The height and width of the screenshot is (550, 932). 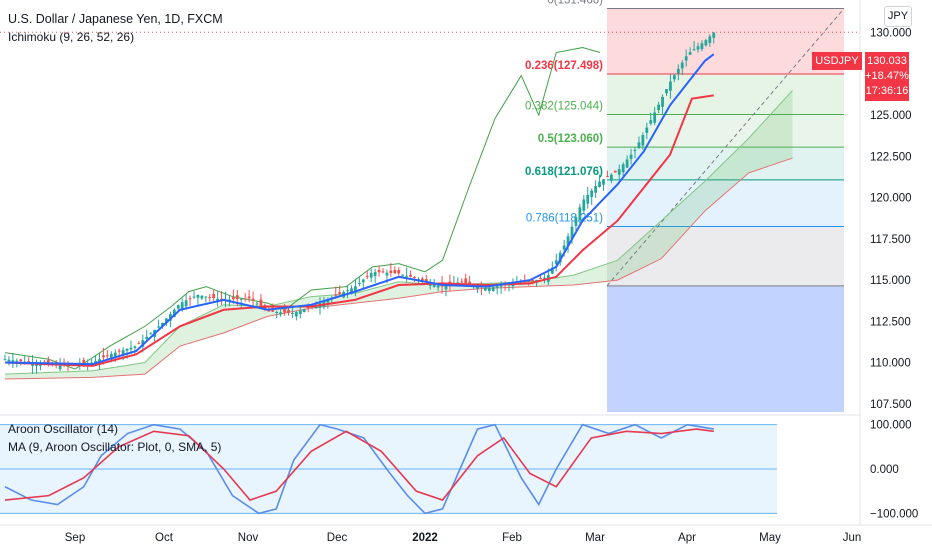 I want to click on price-tick-label: 130.000, so click(x=891, y=34).